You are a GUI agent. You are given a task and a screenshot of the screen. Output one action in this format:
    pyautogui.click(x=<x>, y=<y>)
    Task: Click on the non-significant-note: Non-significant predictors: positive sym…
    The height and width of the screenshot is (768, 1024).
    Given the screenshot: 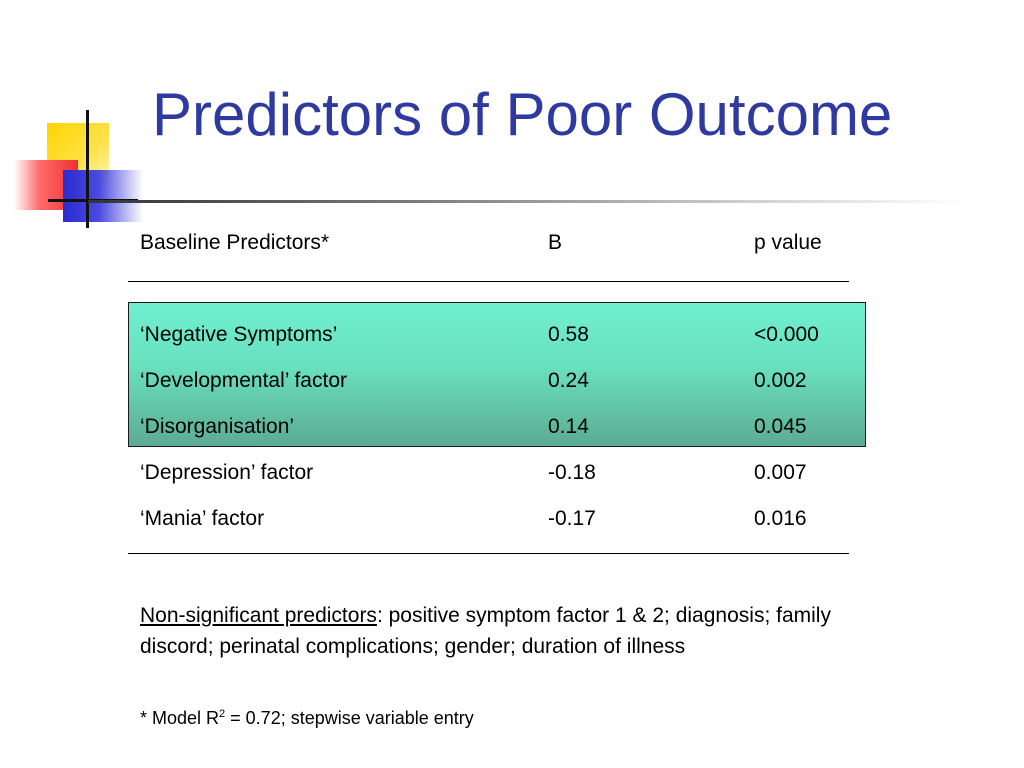 What is the action you would take?
    pyautogui.click(x=525, y=631)
    